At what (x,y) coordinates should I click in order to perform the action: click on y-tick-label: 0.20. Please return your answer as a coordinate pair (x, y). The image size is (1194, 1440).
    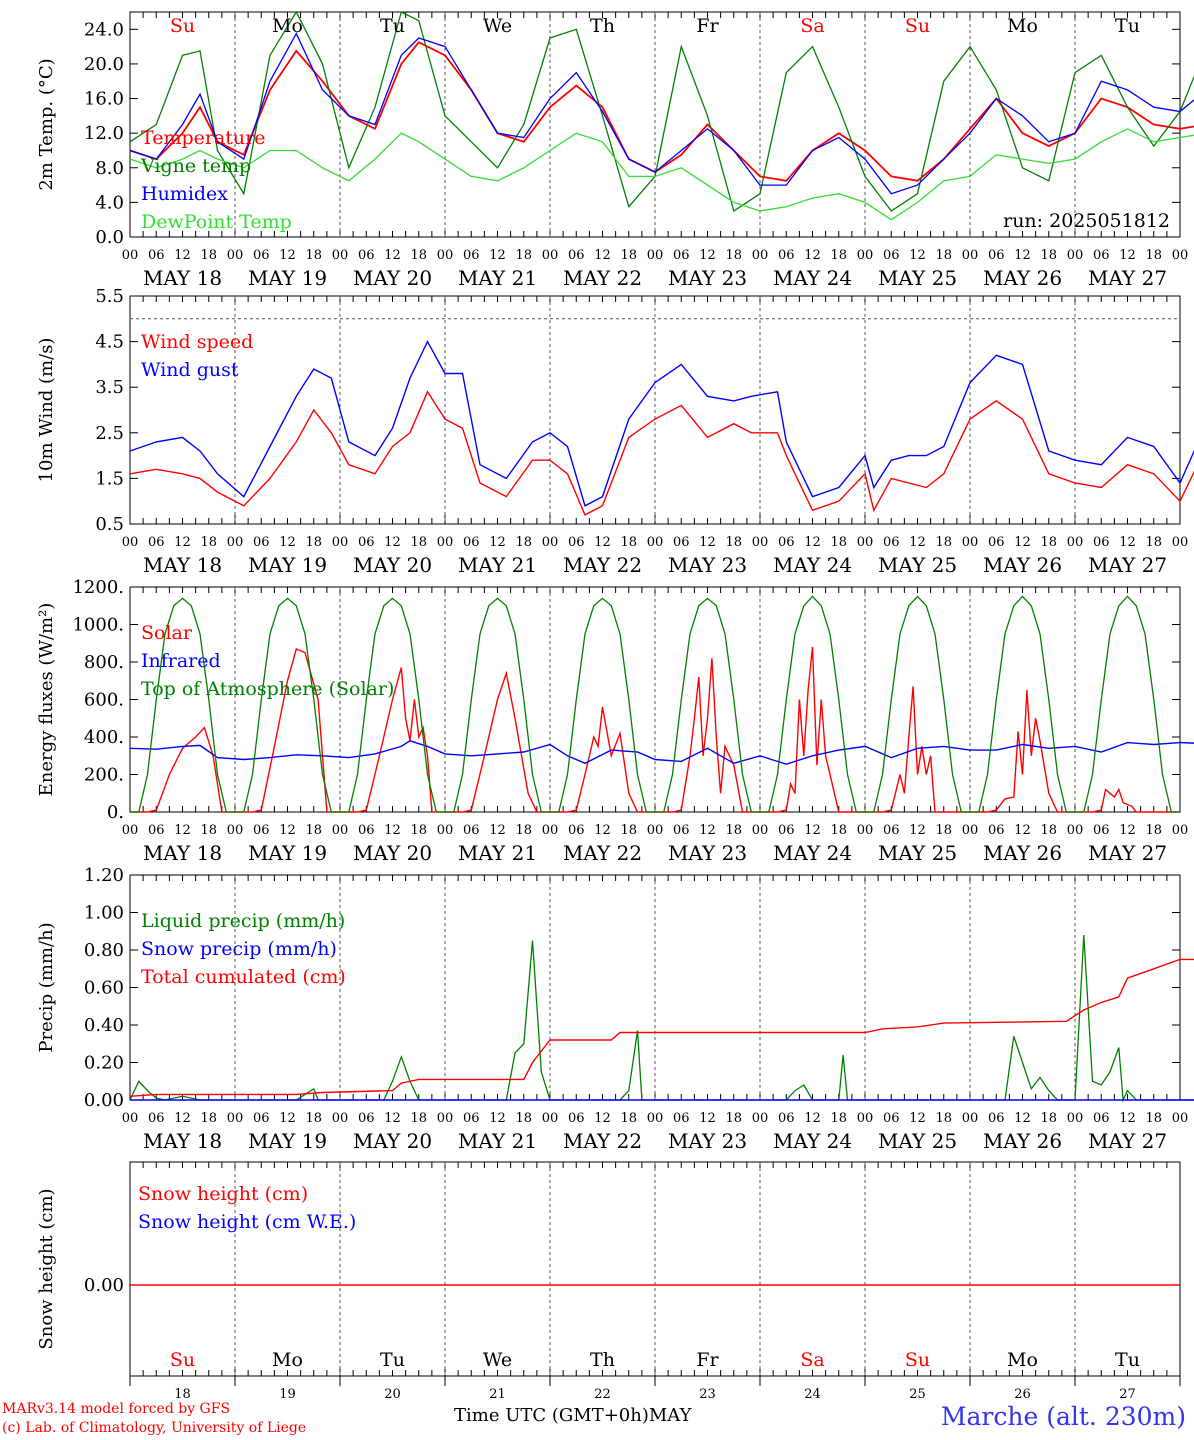
    Looking at the image, I should click on (104, 1063).